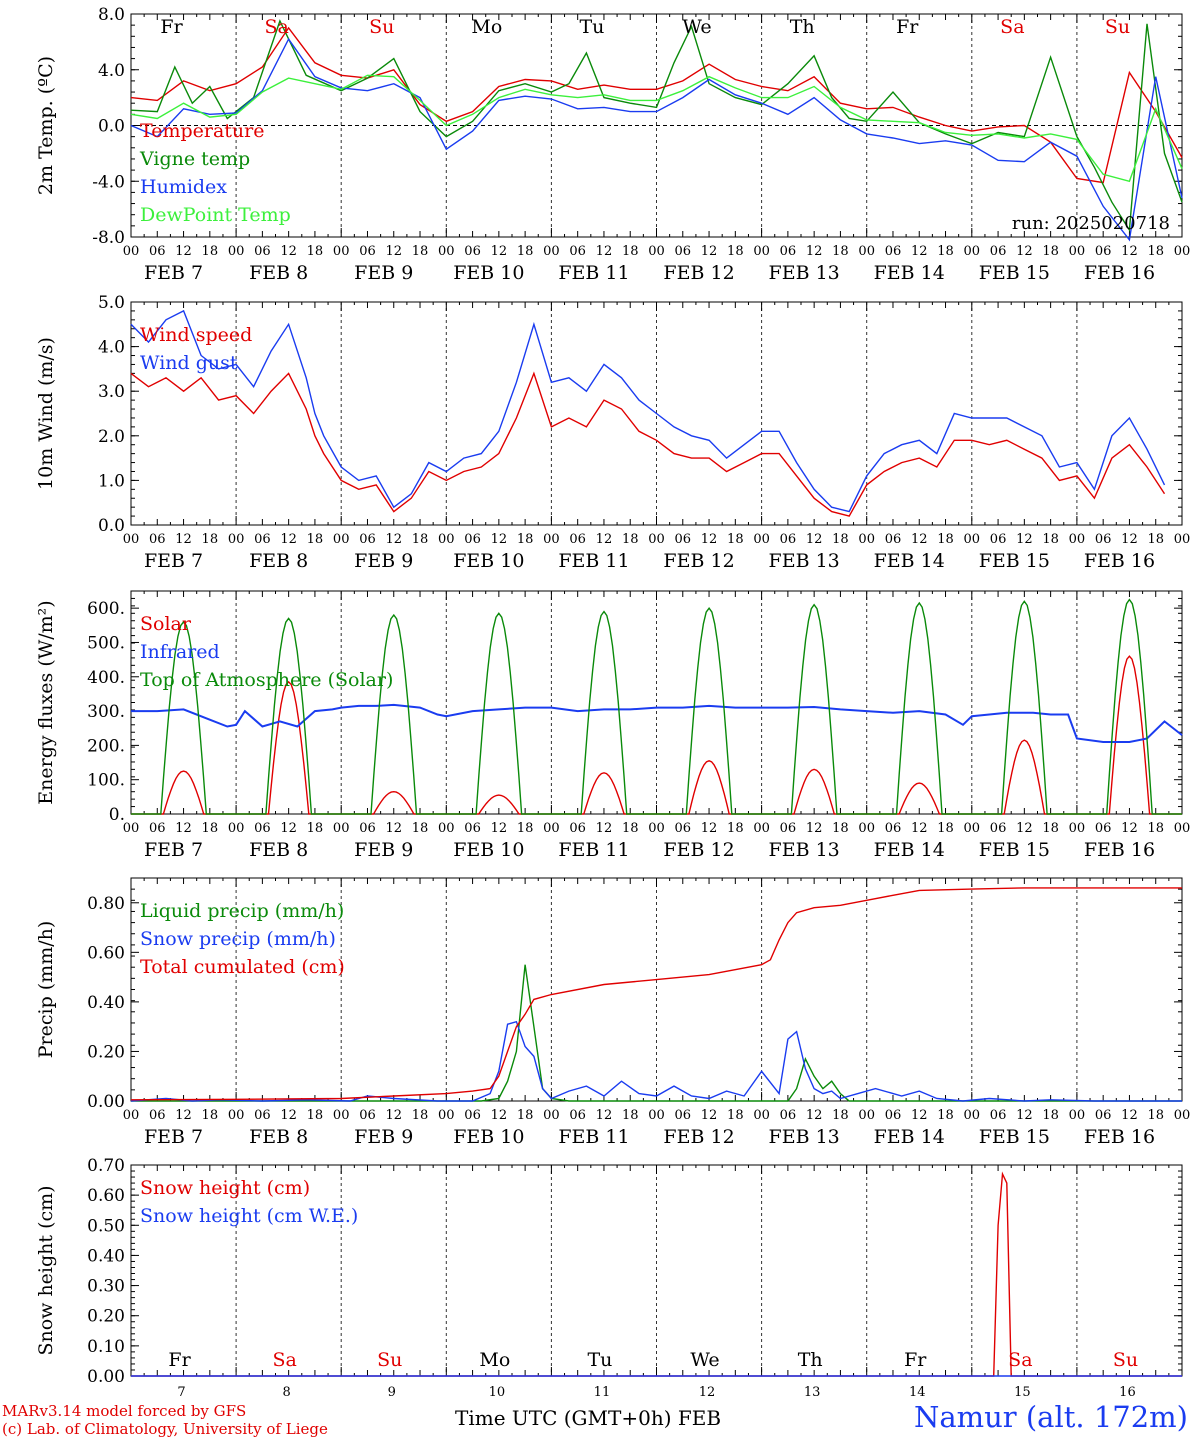 This screenshot has height=1440, width=1194. Describe the element at coordinates (602, 1392) in the screenshot. I see `day-number-label: 11` at that location.